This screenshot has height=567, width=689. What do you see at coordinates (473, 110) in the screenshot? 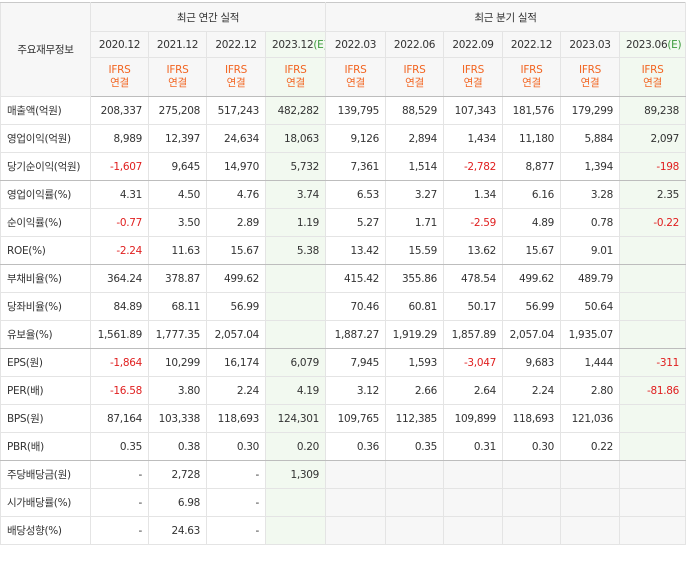
I see `value-cell: 107,343` at bounding box center [473, 110].